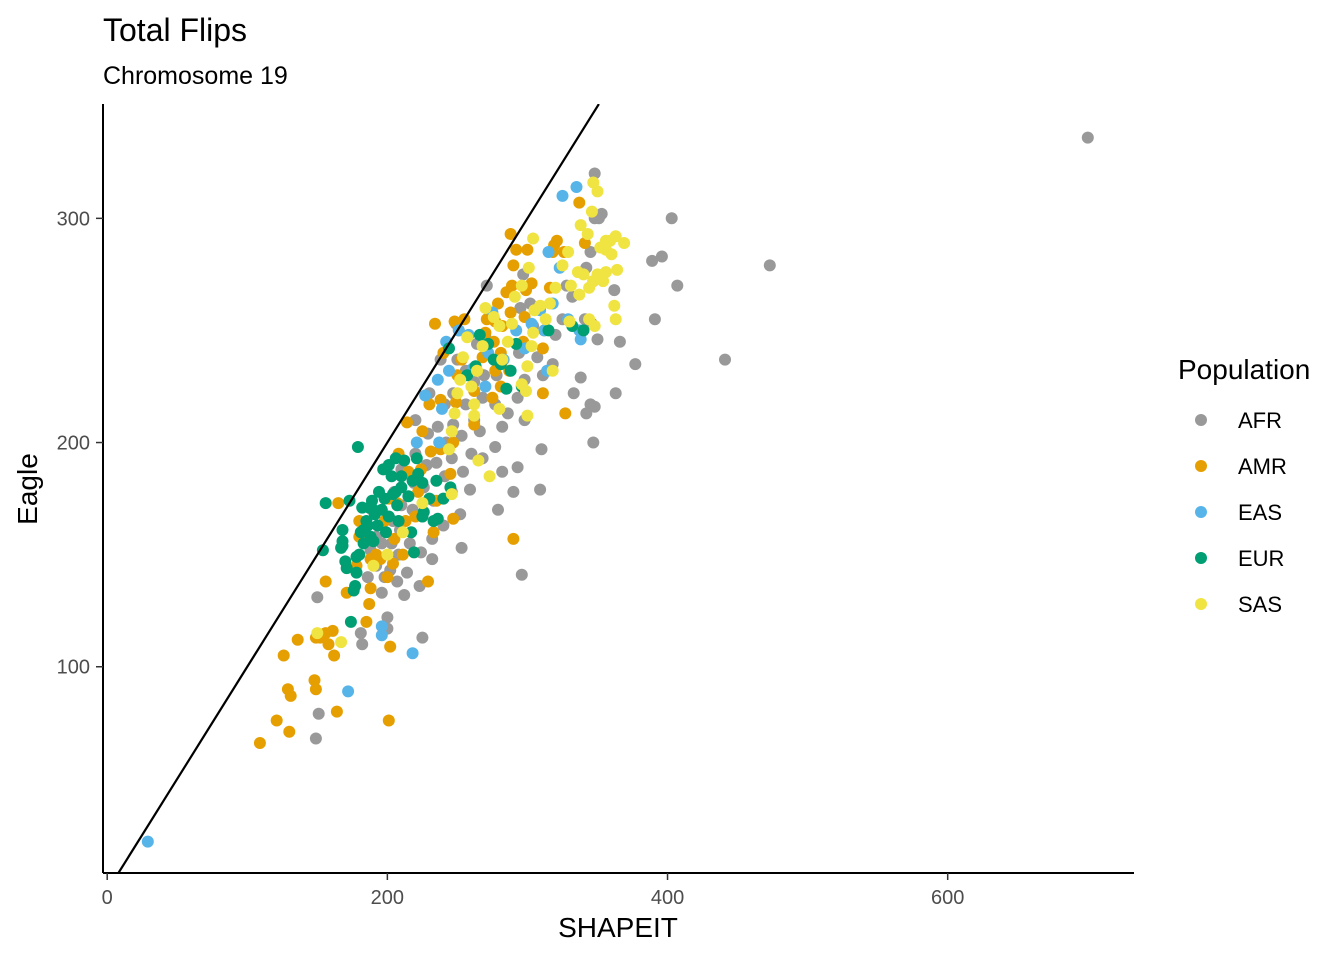 This screenshot has height=960, width=1344. Describe the element at coordinates (27, 489) in the screenshot. I see `y-axis-title: Eagle` at that location.